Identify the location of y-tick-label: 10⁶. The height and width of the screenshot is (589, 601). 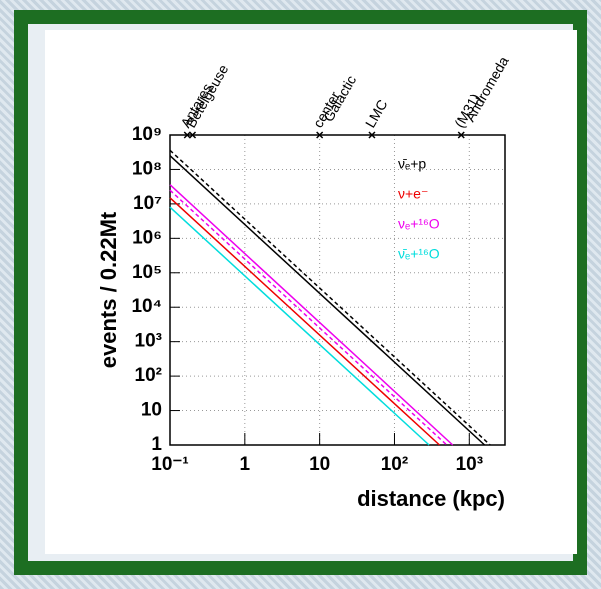
(147, 237).